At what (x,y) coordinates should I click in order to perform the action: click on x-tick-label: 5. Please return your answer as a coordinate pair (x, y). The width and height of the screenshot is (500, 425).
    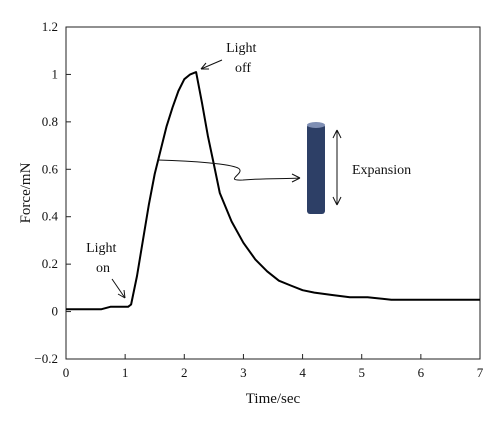
    Looking at the image, I should click on (361, 372).